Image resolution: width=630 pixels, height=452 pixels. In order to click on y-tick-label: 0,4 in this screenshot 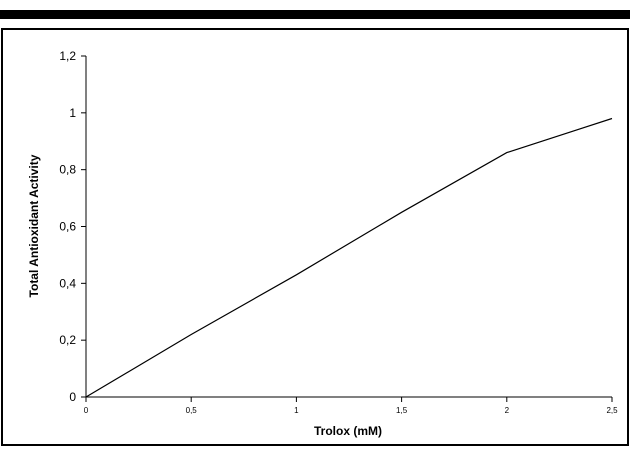, I will do `click(67, 283)`.